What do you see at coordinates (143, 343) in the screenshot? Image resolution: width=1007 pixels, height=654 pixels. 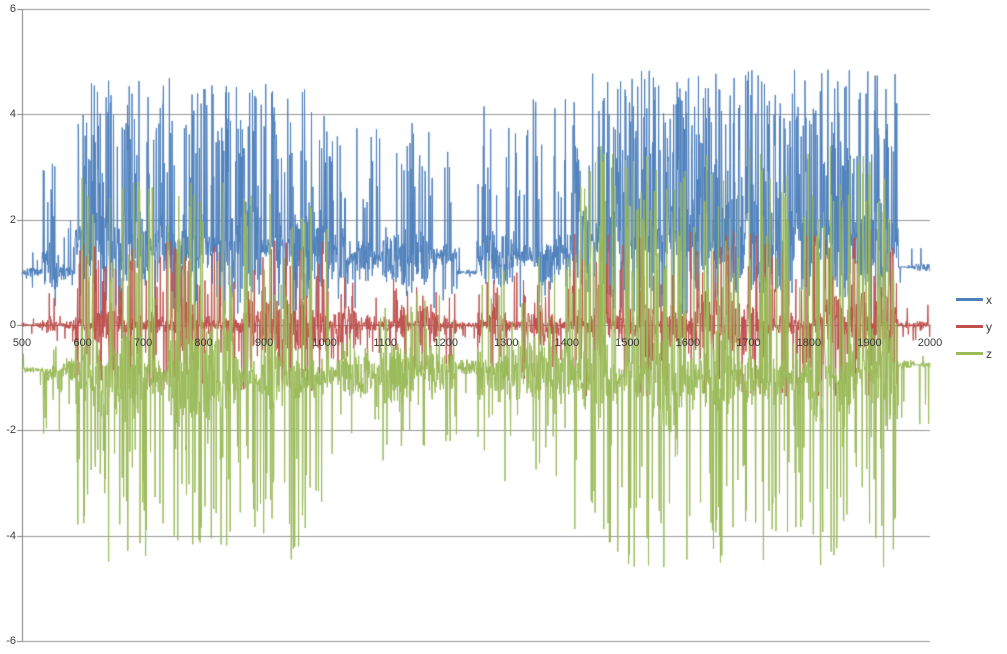 I see `x-tick-label: 700` at bounding box center [143, 343].